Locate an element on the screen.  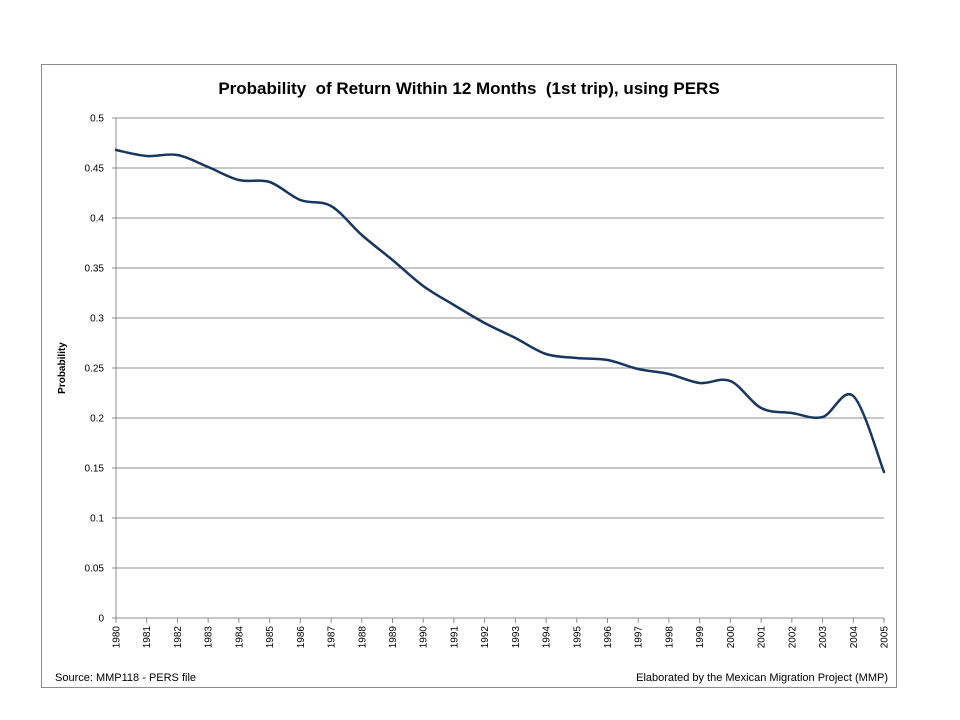
x-tick-label: 2002 is located at coordinates (792, 637).